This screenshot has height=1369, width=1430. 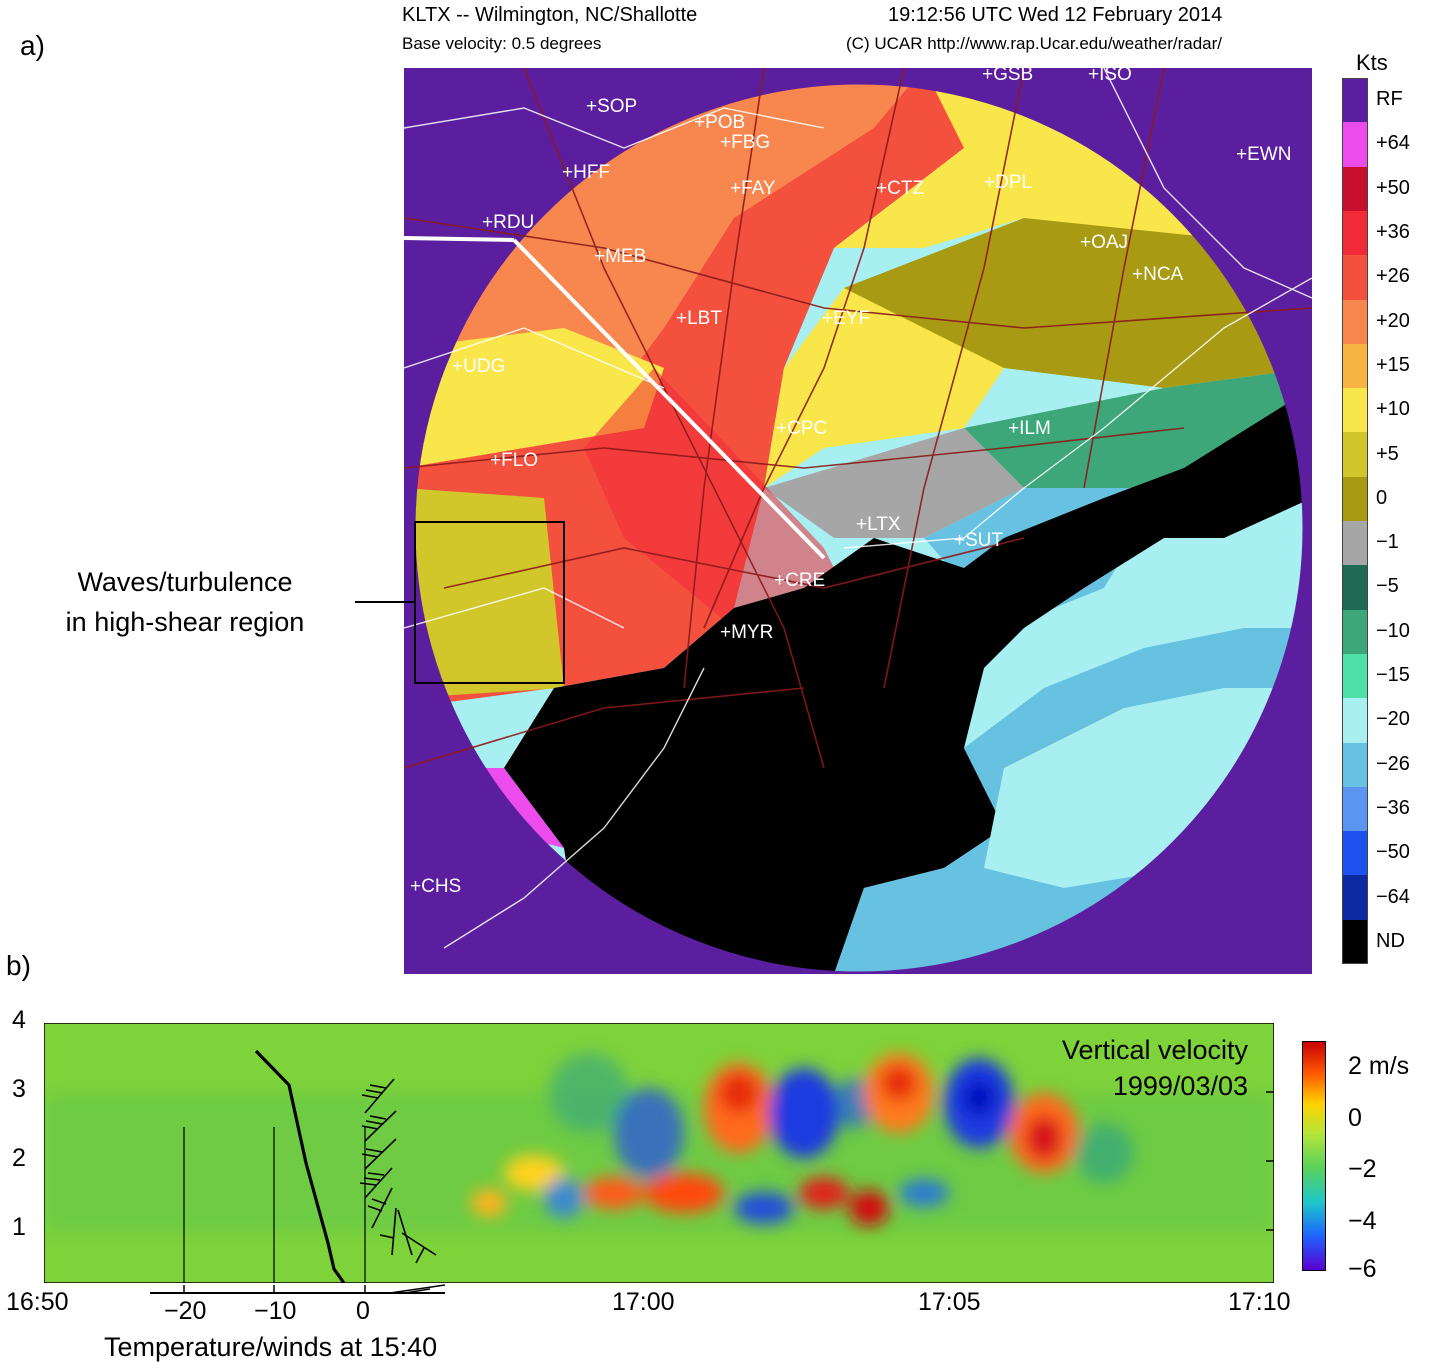 I want to click on svg-text: +CPC, so click(x=801, y=428).